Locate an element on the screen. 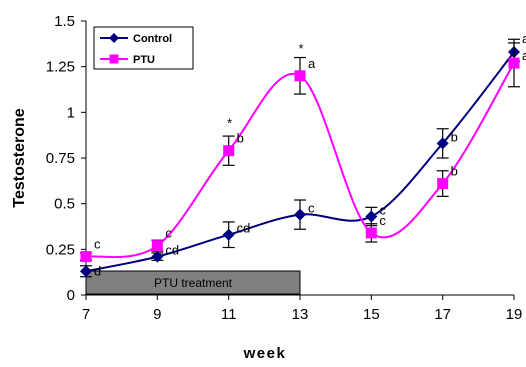 The width and height of the screenshot is (526, 367). significance-label: d is located at coordinates (97, 270).